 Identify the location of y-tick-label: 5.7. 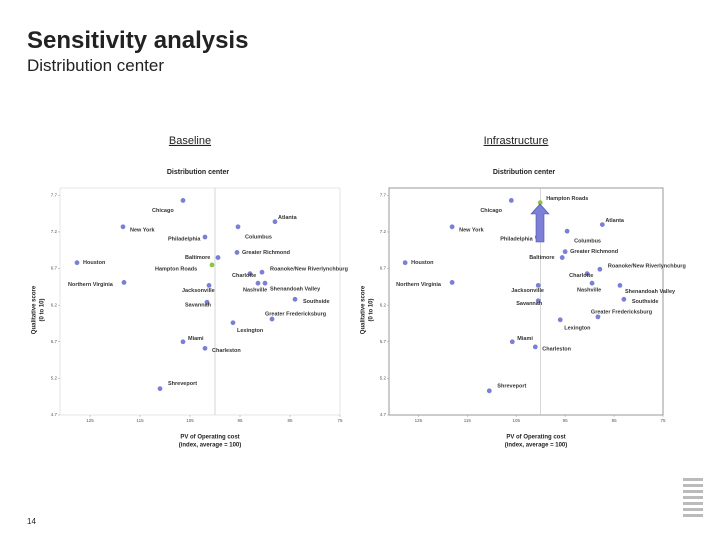
(54, 341).